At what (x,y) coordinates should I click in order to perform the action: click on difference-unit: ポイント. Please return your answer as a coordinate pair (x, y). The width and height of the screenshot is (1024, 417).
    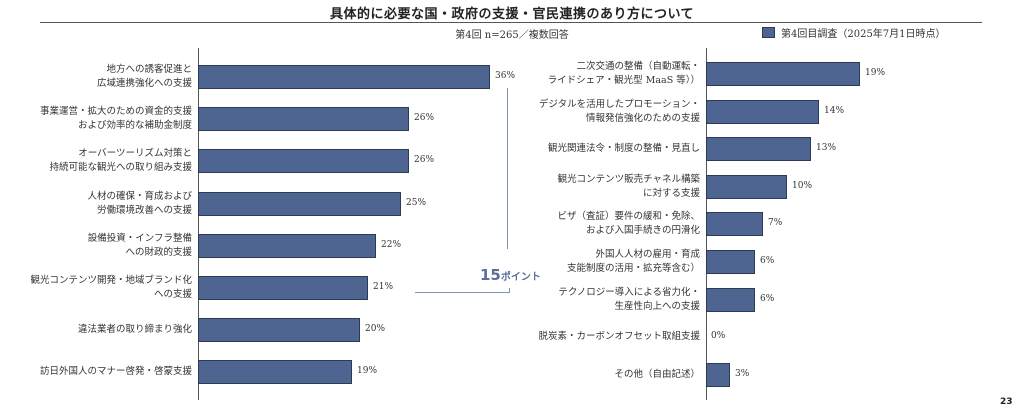
    Looking at the image, I should click on (520, 277).